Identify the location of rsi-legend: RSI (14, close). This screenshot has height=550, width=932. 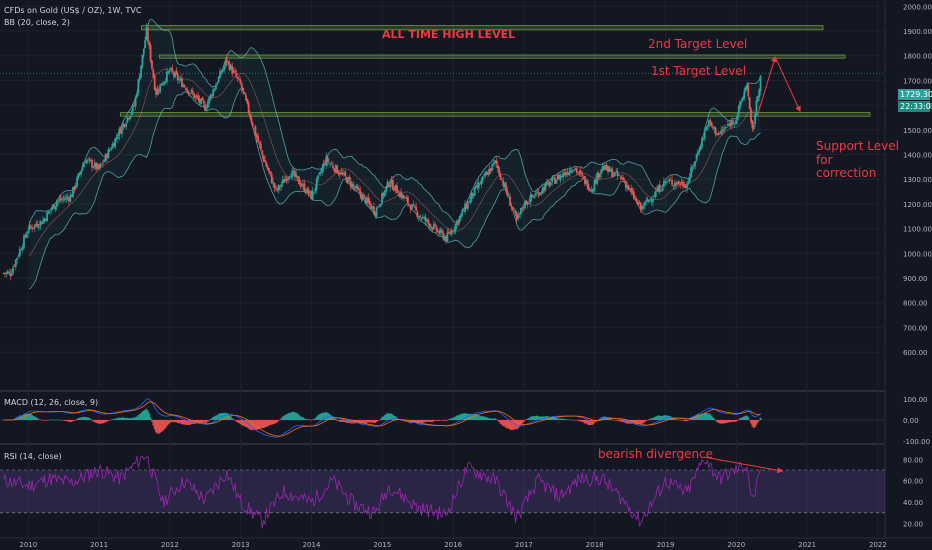
(33, 456).